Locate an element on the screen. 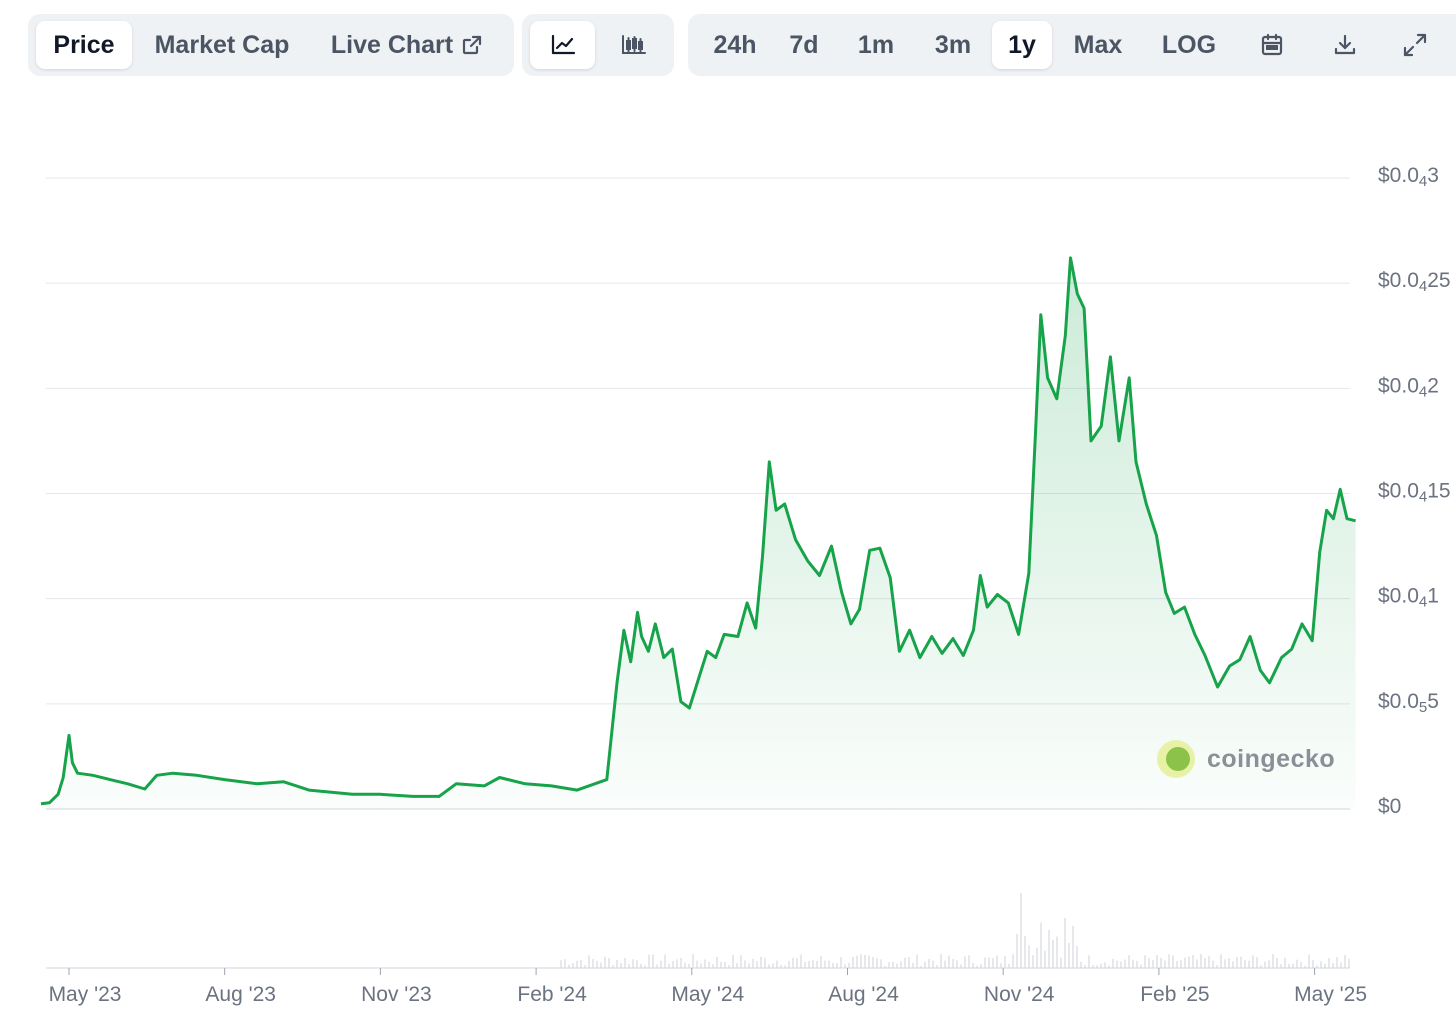 The width and height of the screenshot is (1456, 1025). fullscreen-button is located at coordinates (1415, 45).